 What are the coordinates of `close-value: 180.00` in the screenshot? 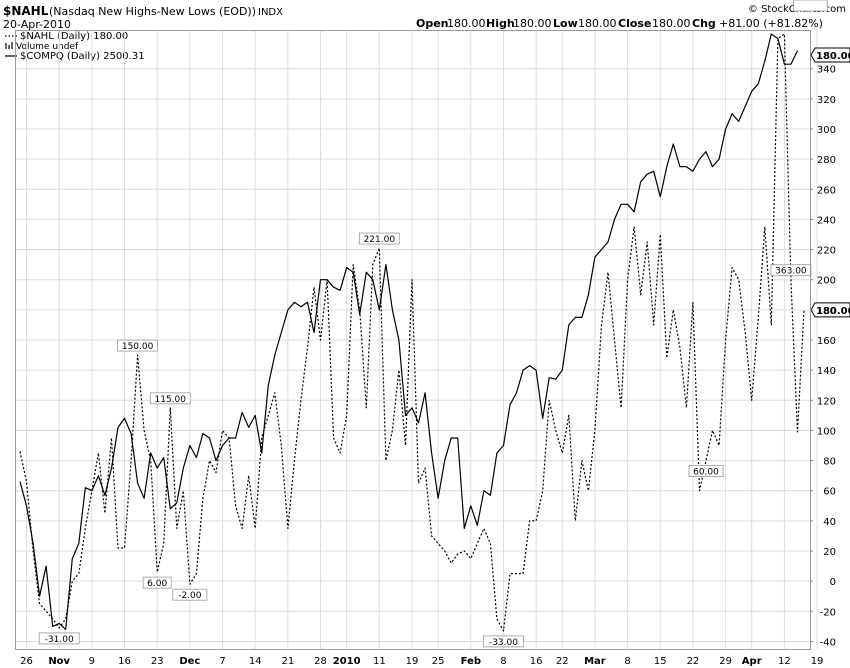 It's located at (671, 23).